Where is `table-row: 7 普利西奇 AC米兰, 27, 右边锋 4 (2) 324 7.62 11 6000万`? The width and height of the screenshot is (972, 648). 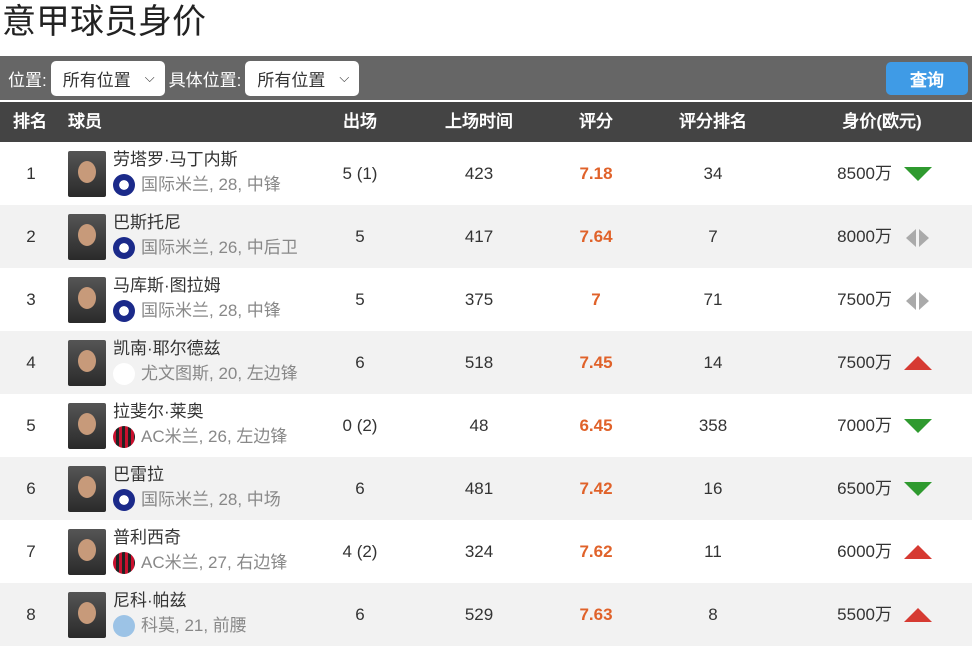
table-row: 7 普利西奇 AC米兰, 27, 右边锋 4 (2) 324 7.62 11 6000万 is located at coordinates (486, 551).